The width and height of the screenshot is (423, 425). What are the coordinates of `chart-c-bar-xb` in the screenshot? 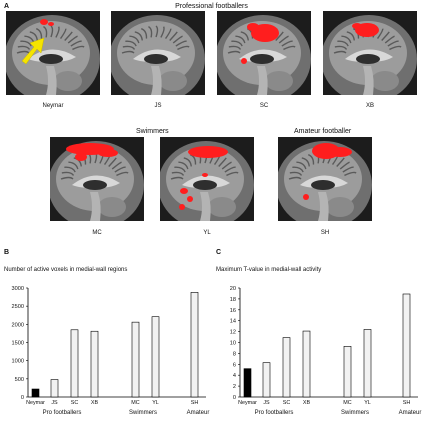 It's located at (306, 364).